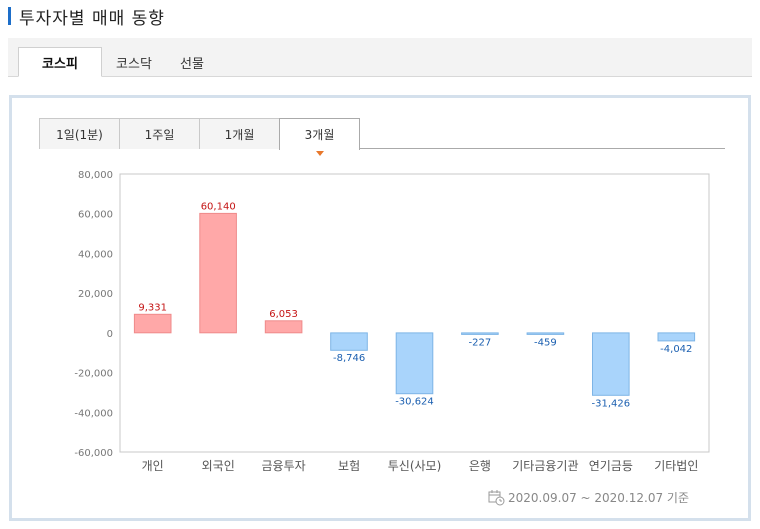 The height and width of the screenshot is (529, 760). I want to click on tab-period-1month: 1개월, so click(239, 133).